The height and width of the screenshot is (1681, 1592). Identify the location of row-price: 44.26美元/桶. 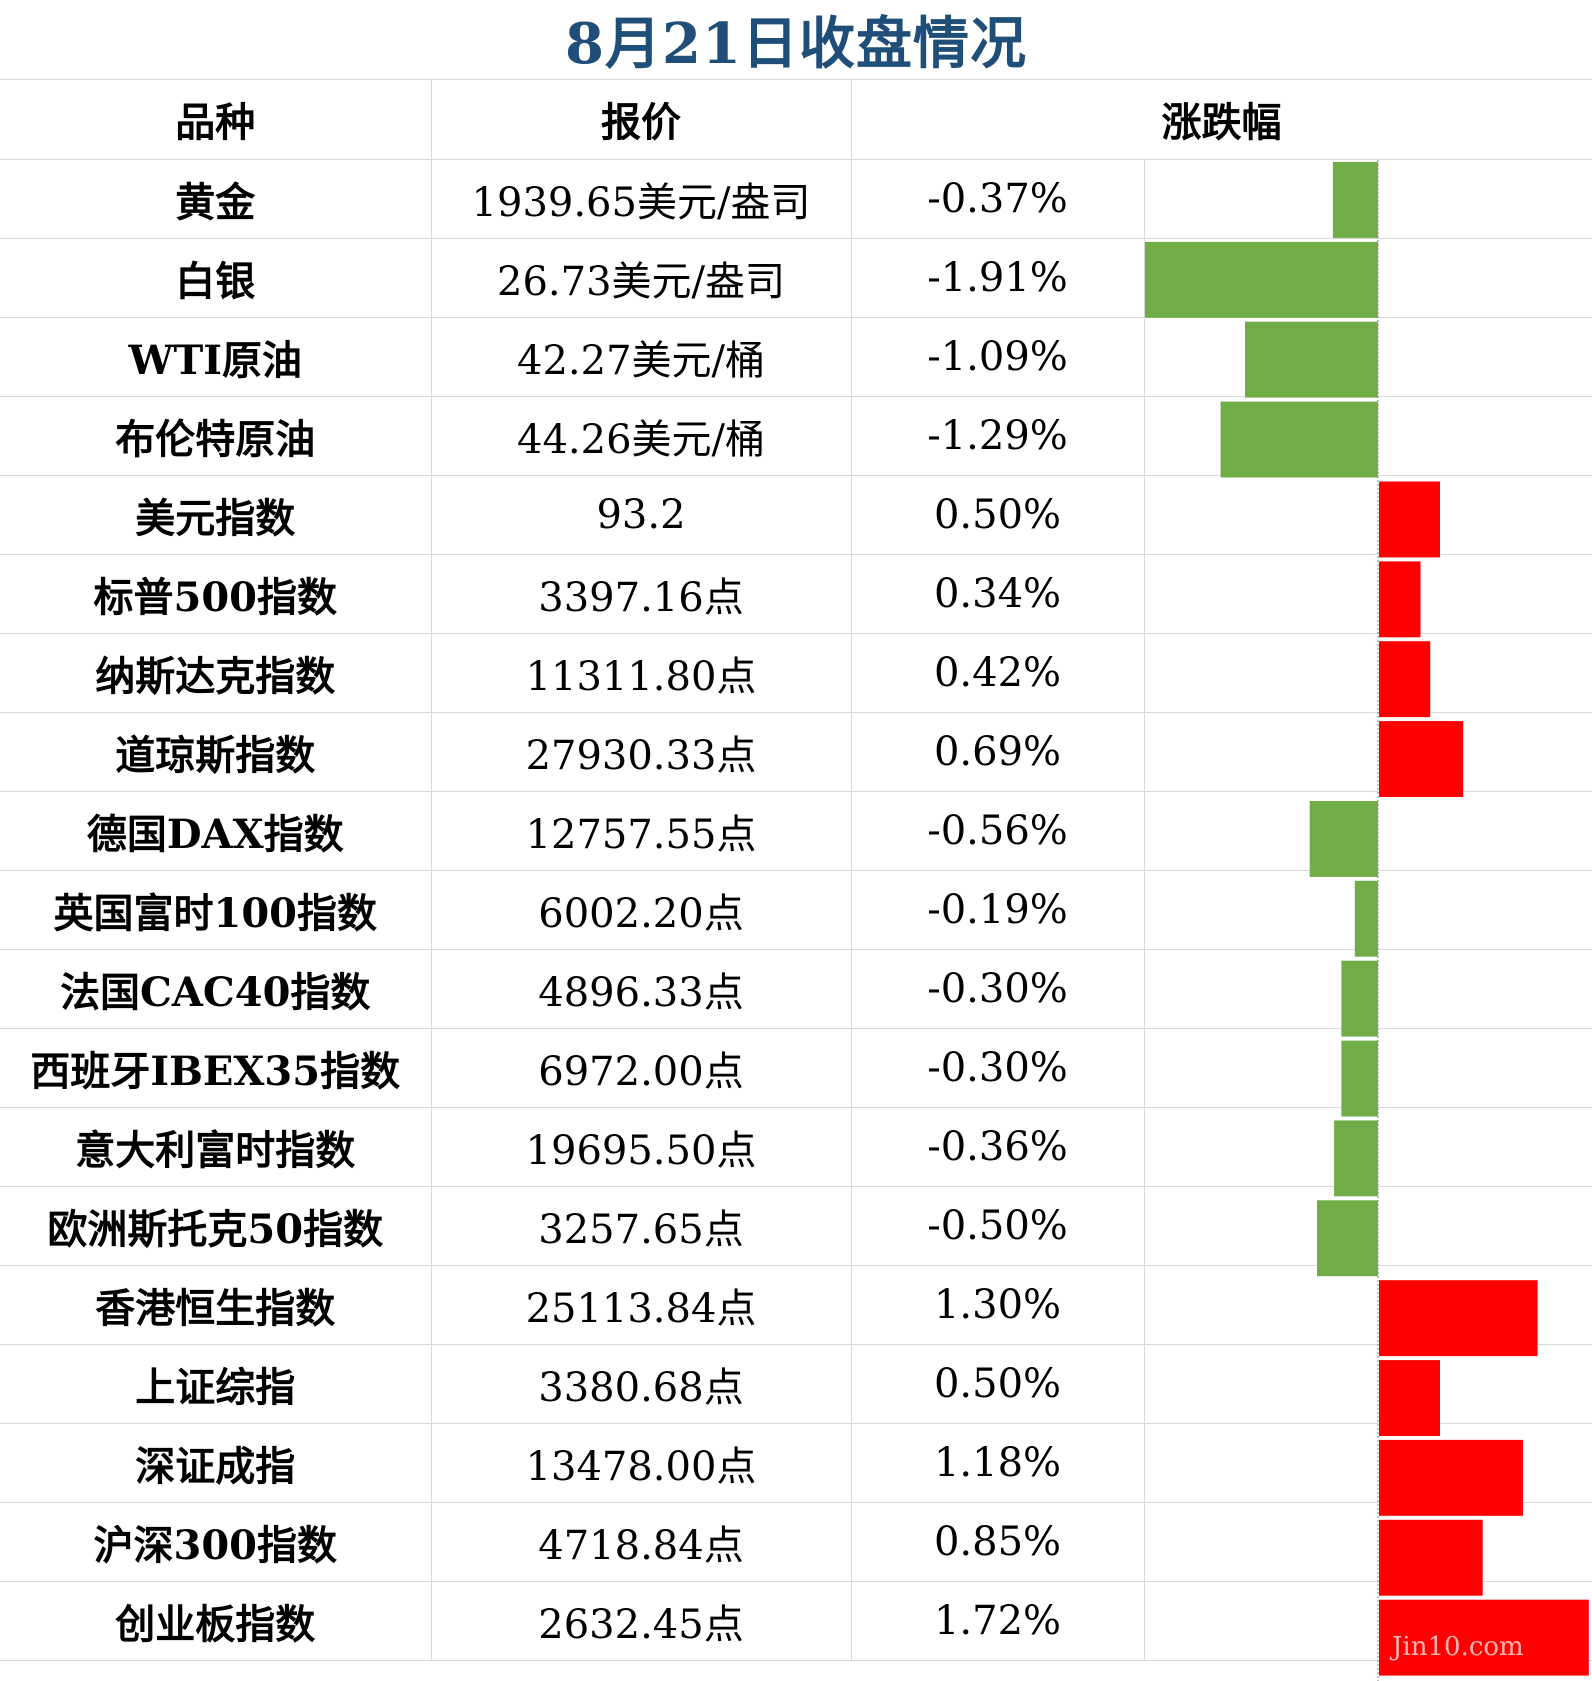
(641, 436).